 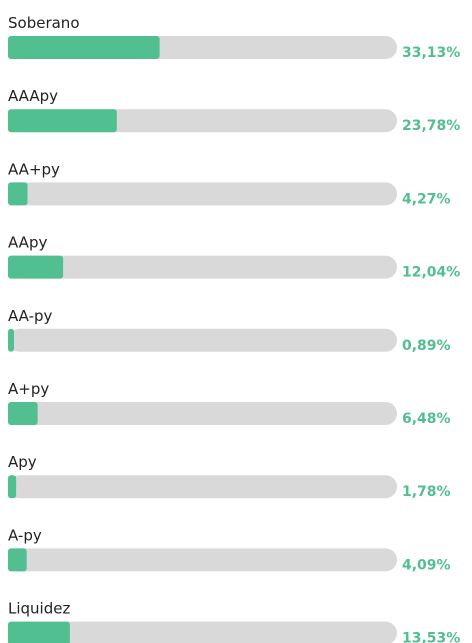 What do you see at coordinates (426, 565) in the screenshot?
I see `value-label: 4,09%` at bounding box center [426, 565].